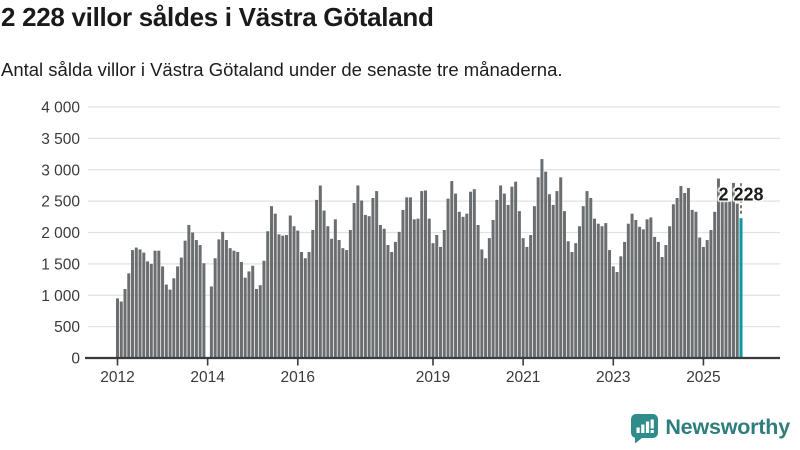 Image resolution: width=800 pixels, height=450 pixels. I want to click on speech-bubble-shape, so click(645, 428).